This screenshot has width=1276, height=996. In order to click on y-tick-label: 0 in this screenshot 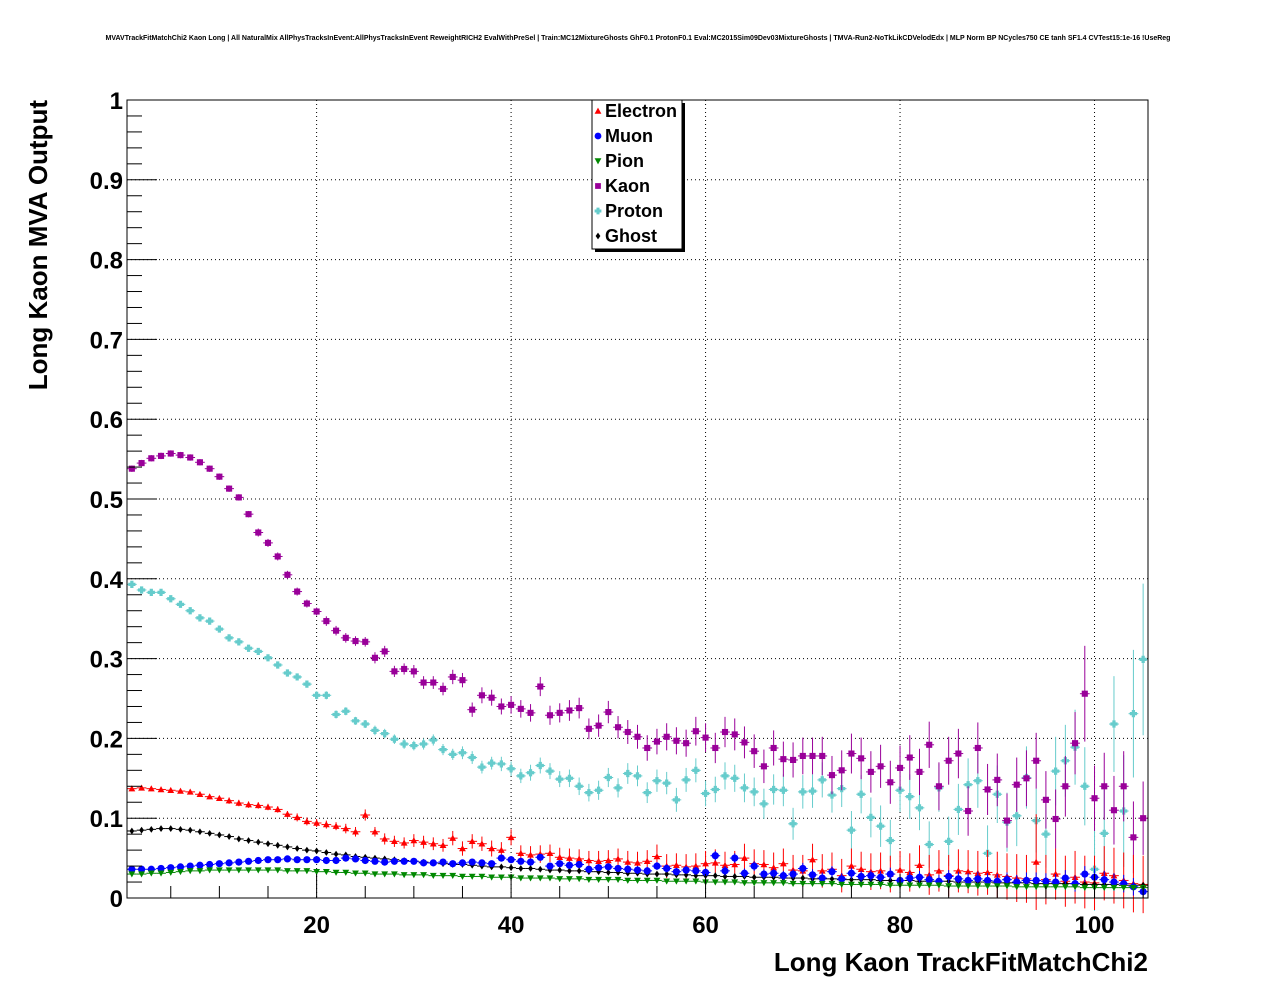, I will do `click(116, 899)`.